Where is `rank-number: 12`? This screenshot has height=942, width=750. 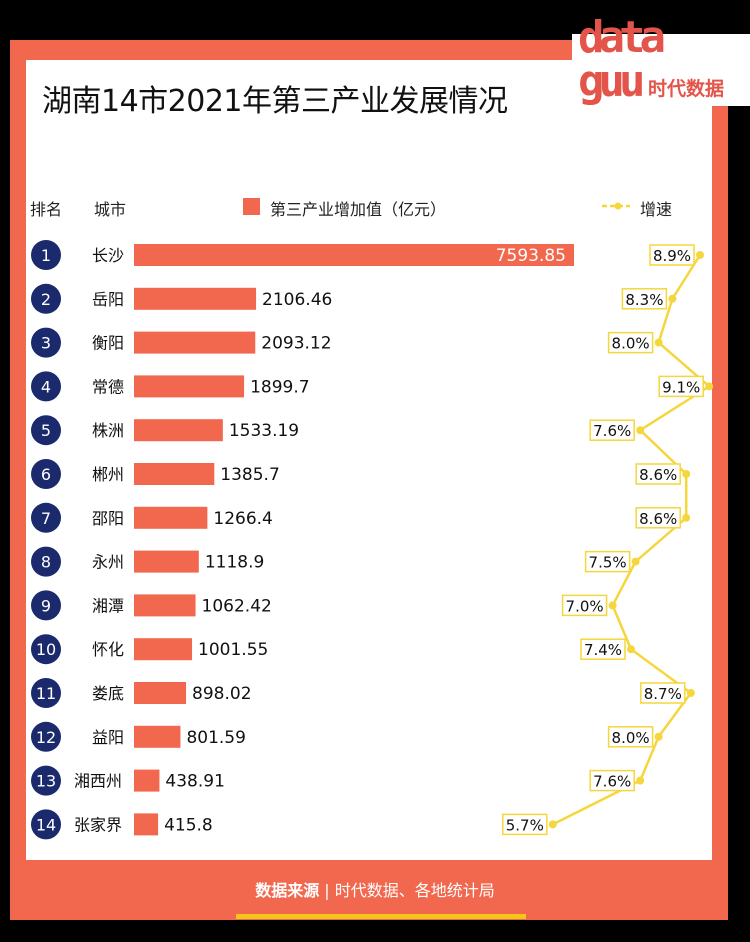
rank-number: 12 is located at coordinates (46, 737).